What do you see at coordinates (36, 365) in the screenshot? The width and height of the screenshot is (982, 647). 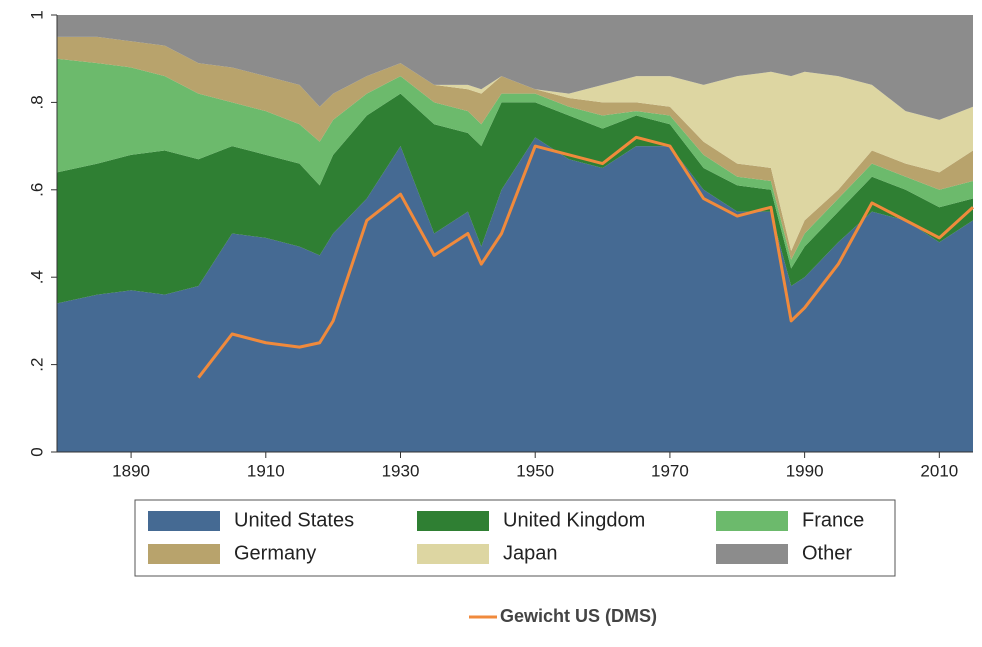 I see `y-tick-label: .2` at bounding box center [36, 365].